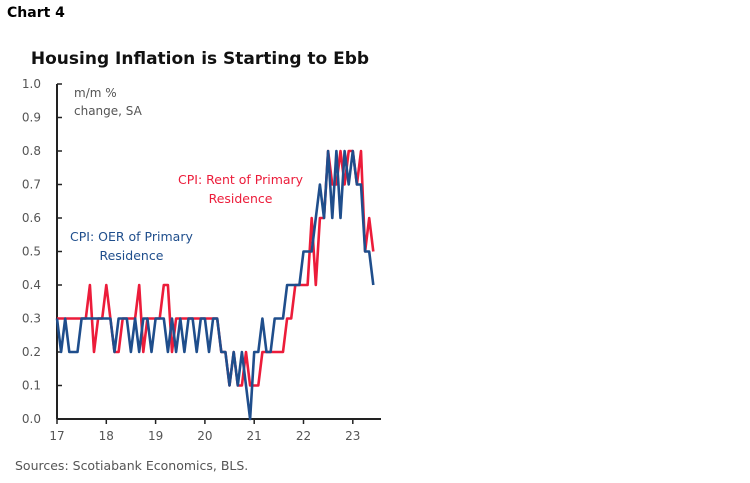  What do you see at coordinates (31, 118) in the screenshot?
I see `y-tick-label: 0.9` at bounding box center [31, 118].